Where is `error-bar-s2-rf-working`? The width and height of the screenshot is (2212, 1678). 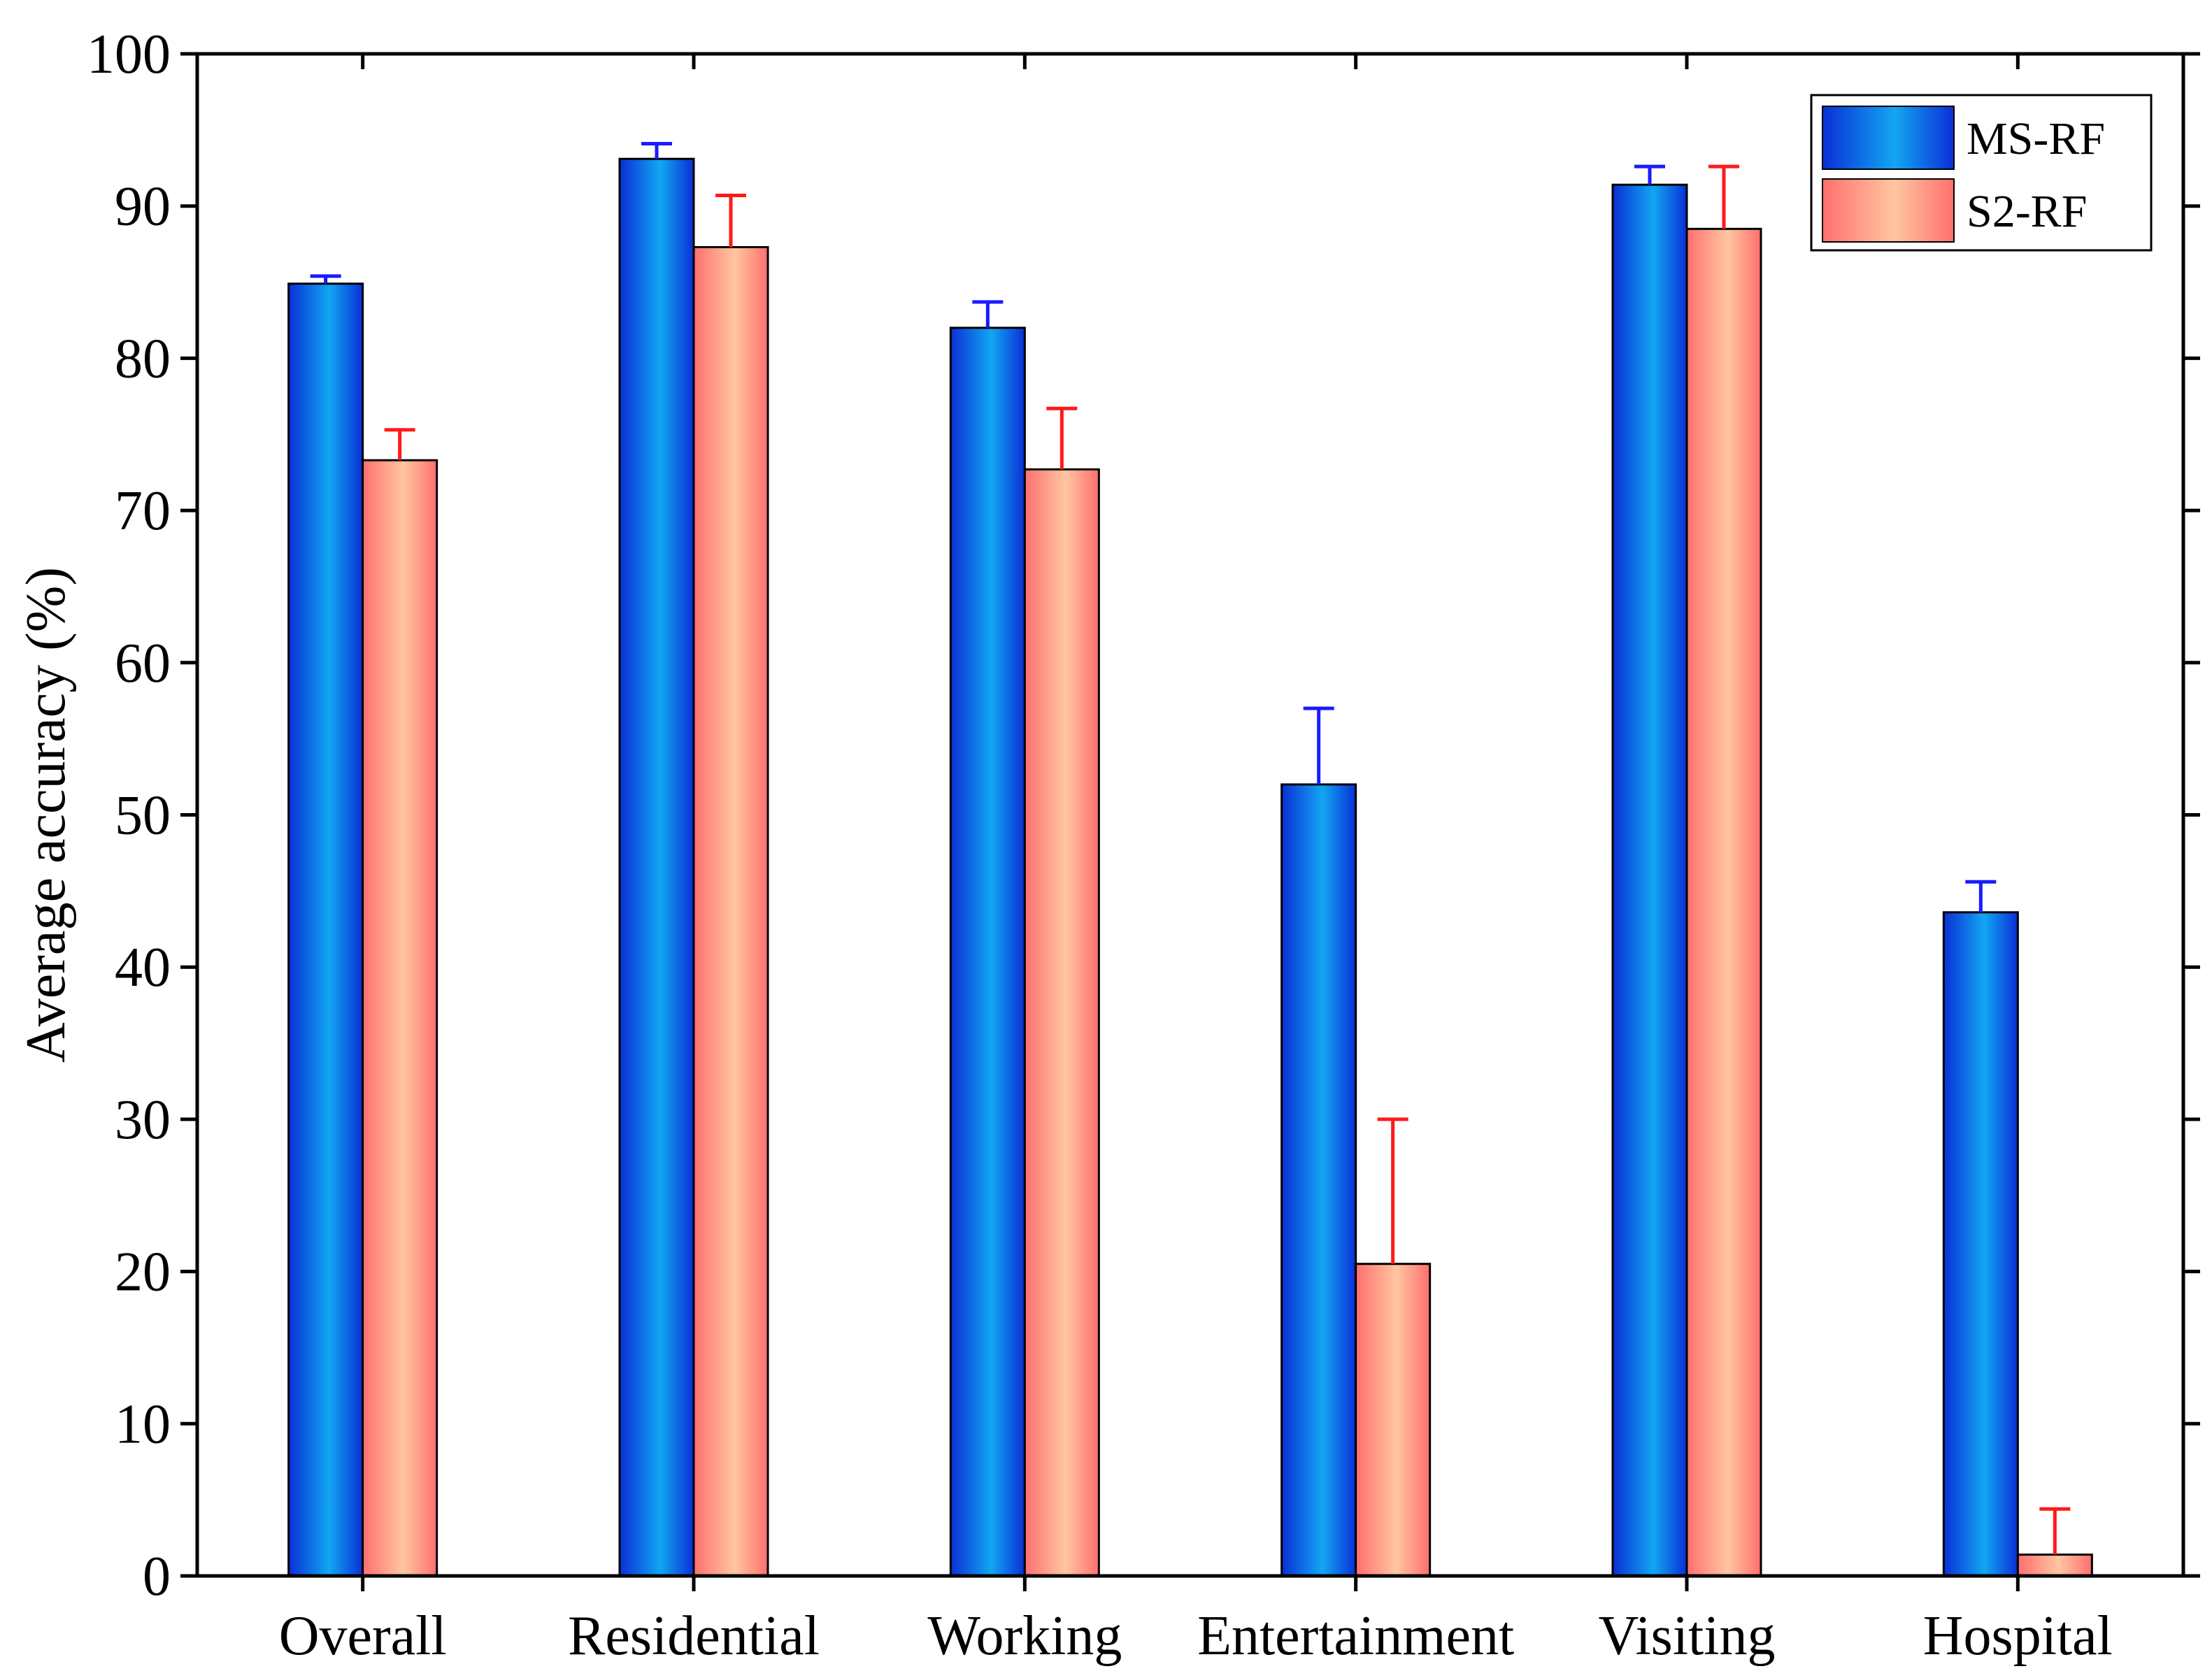 error-bar-s2-rf-working is located at coordinates (1062, 438).